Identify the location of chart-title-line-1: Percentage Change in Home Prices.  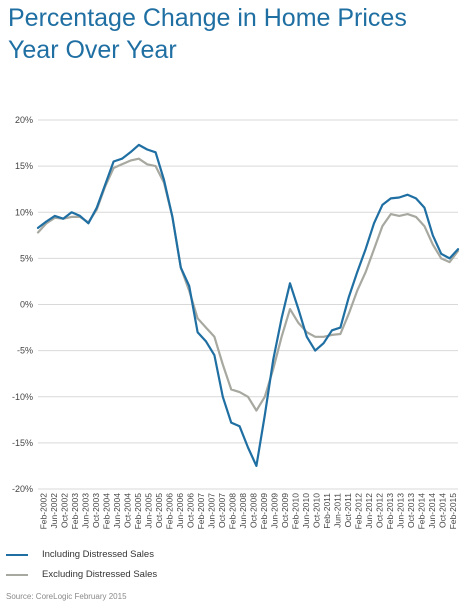
(207, 18).